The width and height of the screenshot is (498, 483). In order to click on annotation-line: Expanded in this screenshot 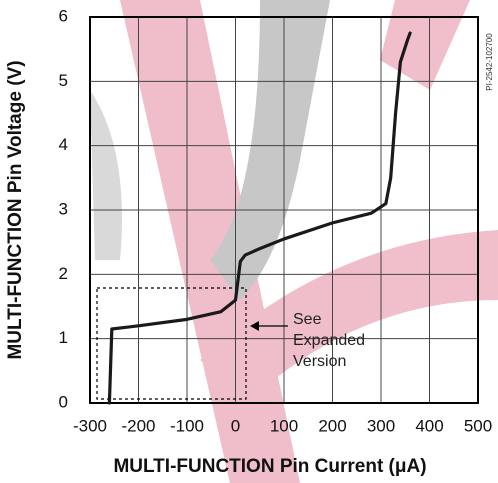, I will do `click(329, 340)`.